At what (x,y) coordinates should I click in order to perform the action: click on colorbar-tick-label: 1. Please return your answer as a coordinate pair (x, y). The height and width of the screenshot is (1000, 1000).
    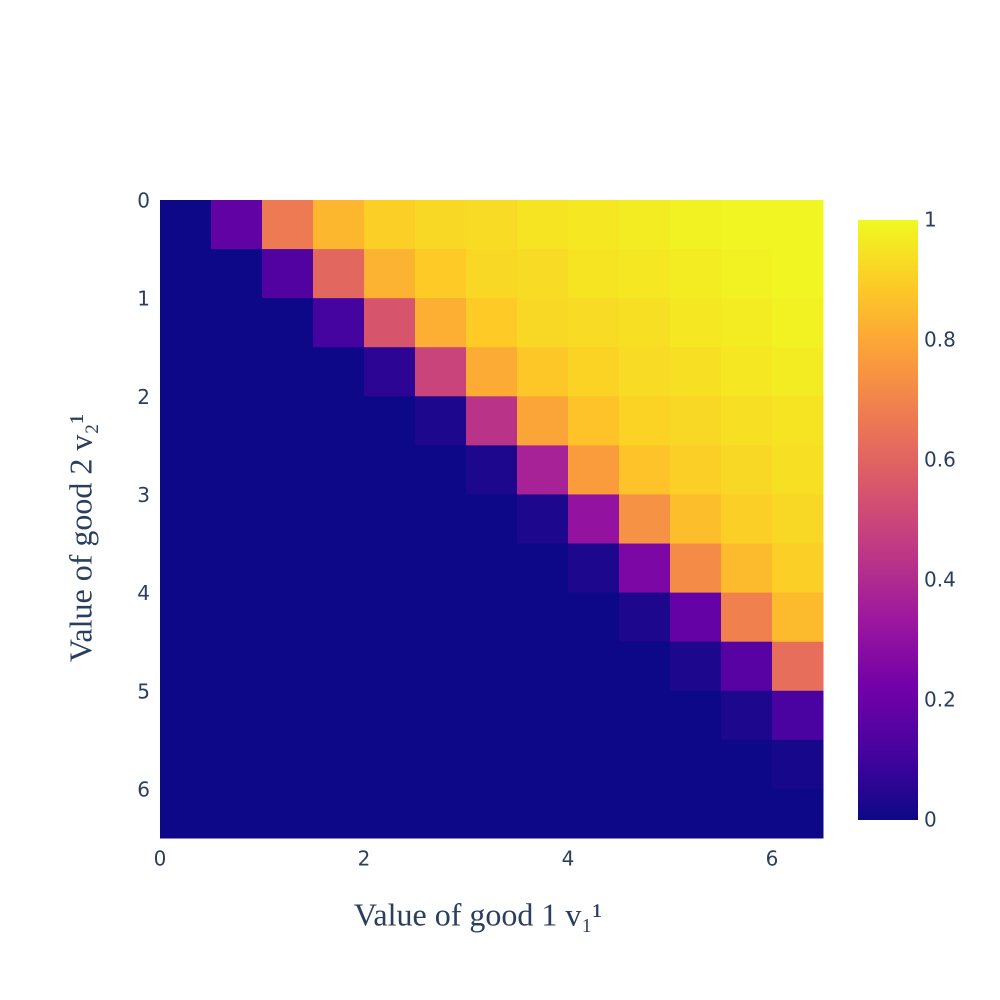
    Looking at the image, I should click on (930, 220).